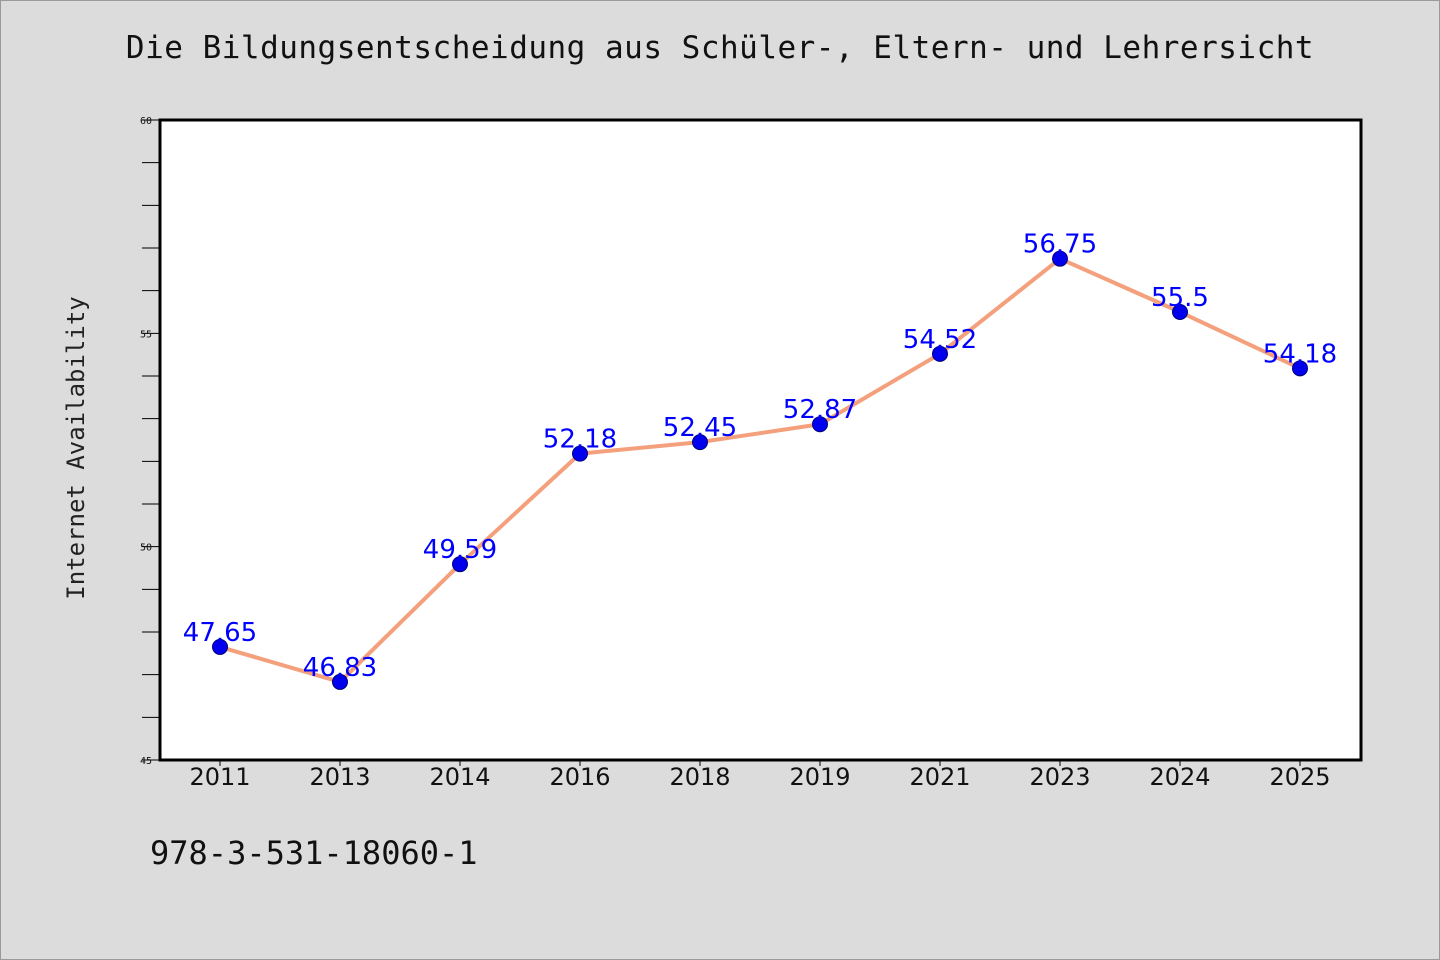  I want to click on x-tick-label: 2018, so click(699, 777).